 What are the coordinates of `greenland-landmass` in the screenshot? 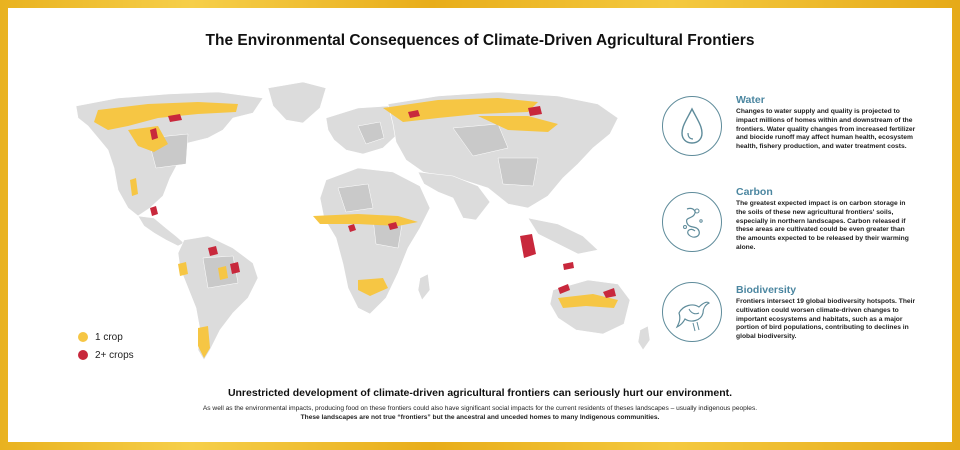 It's located at (297, 102).